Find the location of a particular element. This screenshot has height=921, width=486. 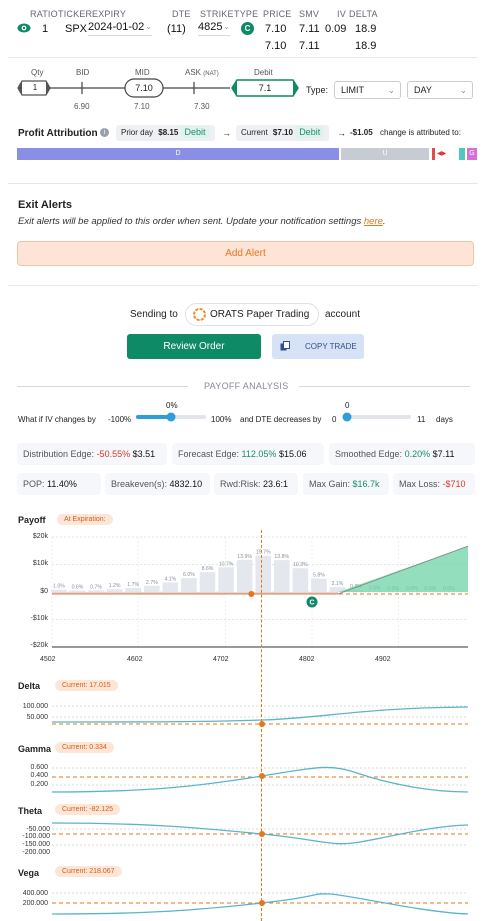

delta-chart is located at coordinates (243, 717).